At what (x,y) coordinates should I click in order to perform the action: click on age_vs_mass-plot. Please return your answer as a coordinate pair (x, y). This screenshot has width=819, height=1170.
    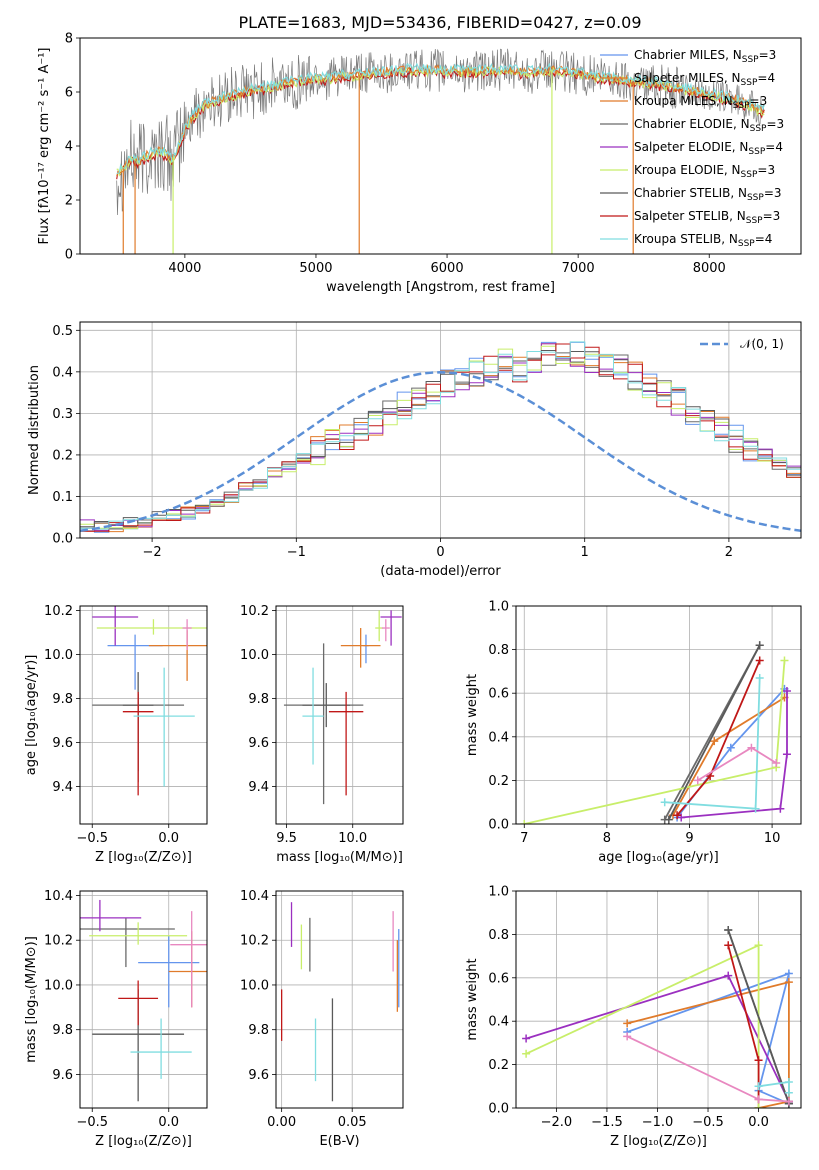
    Looking at the image, I should click on (342, 707).